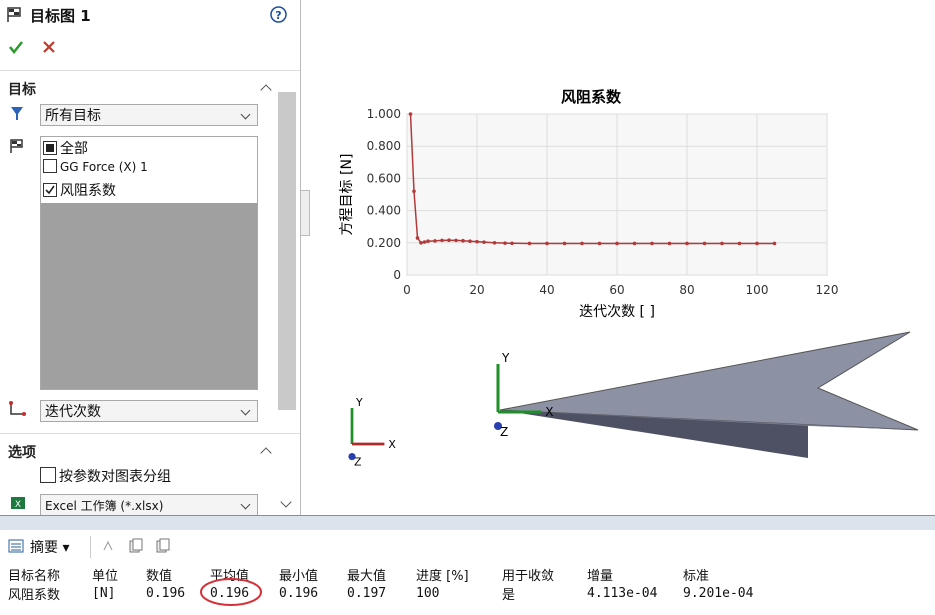  Describe the element at coordinates (367, 593) in the screenshot. I see `table-cell: 0.197` at that location.